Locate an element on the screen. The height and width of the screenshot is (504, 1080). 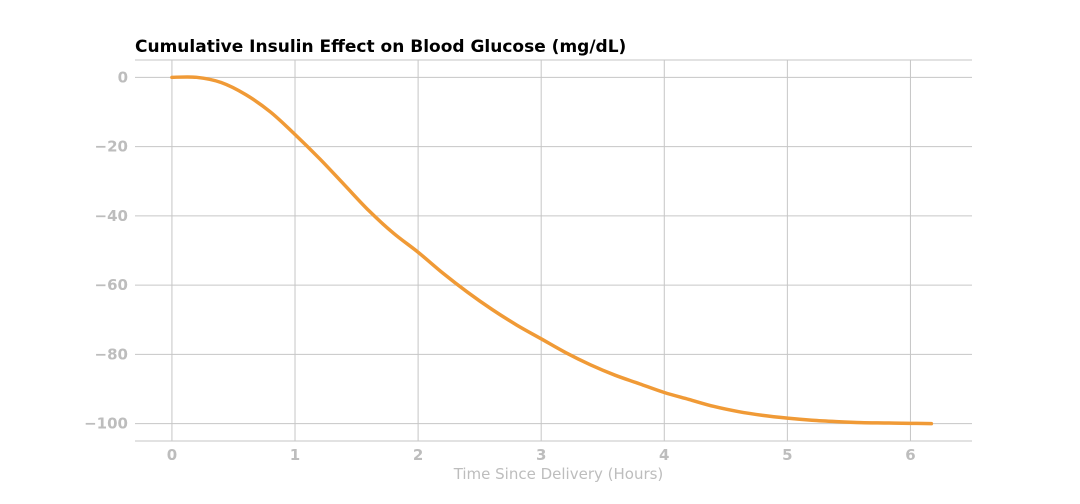
x-tick-label: 4 is located at coordinates (664, 455).